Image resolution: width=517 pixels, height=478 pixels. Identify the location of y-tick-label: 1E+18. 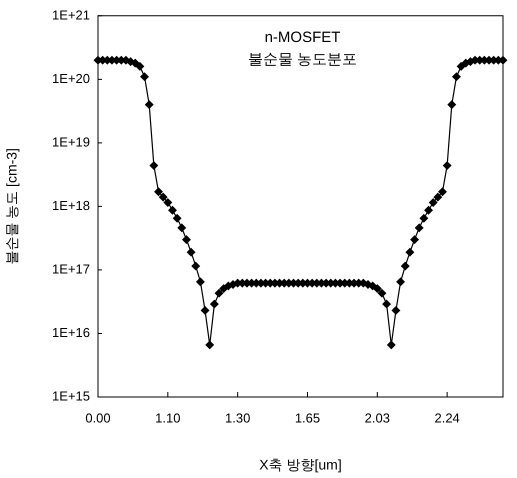
(71, 205).